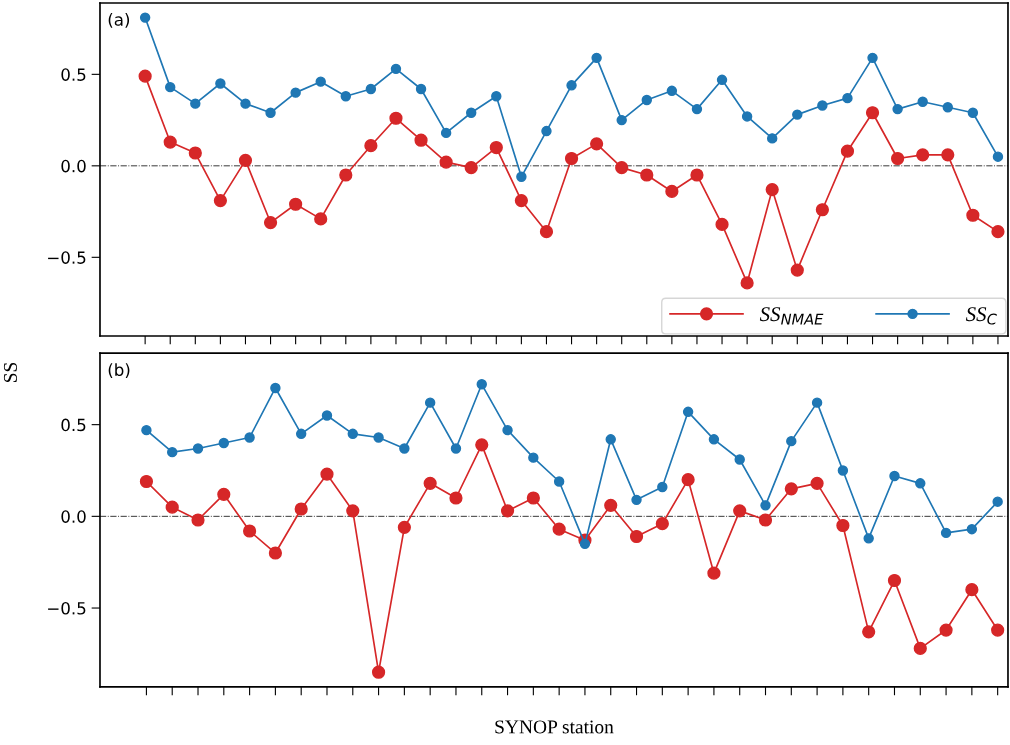 The image size is (1010, 745). What do you see at coordinates (10, 372) in the screenshot?
I see `y-axis-title: SS` at bounding box center [10, 372].